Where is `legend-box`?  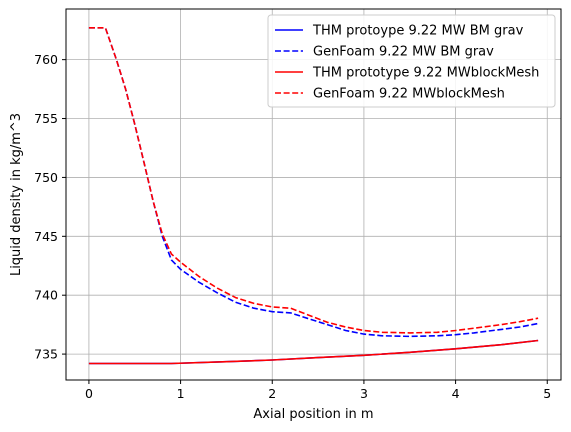
legend-box is located at coordinates (411, 61).